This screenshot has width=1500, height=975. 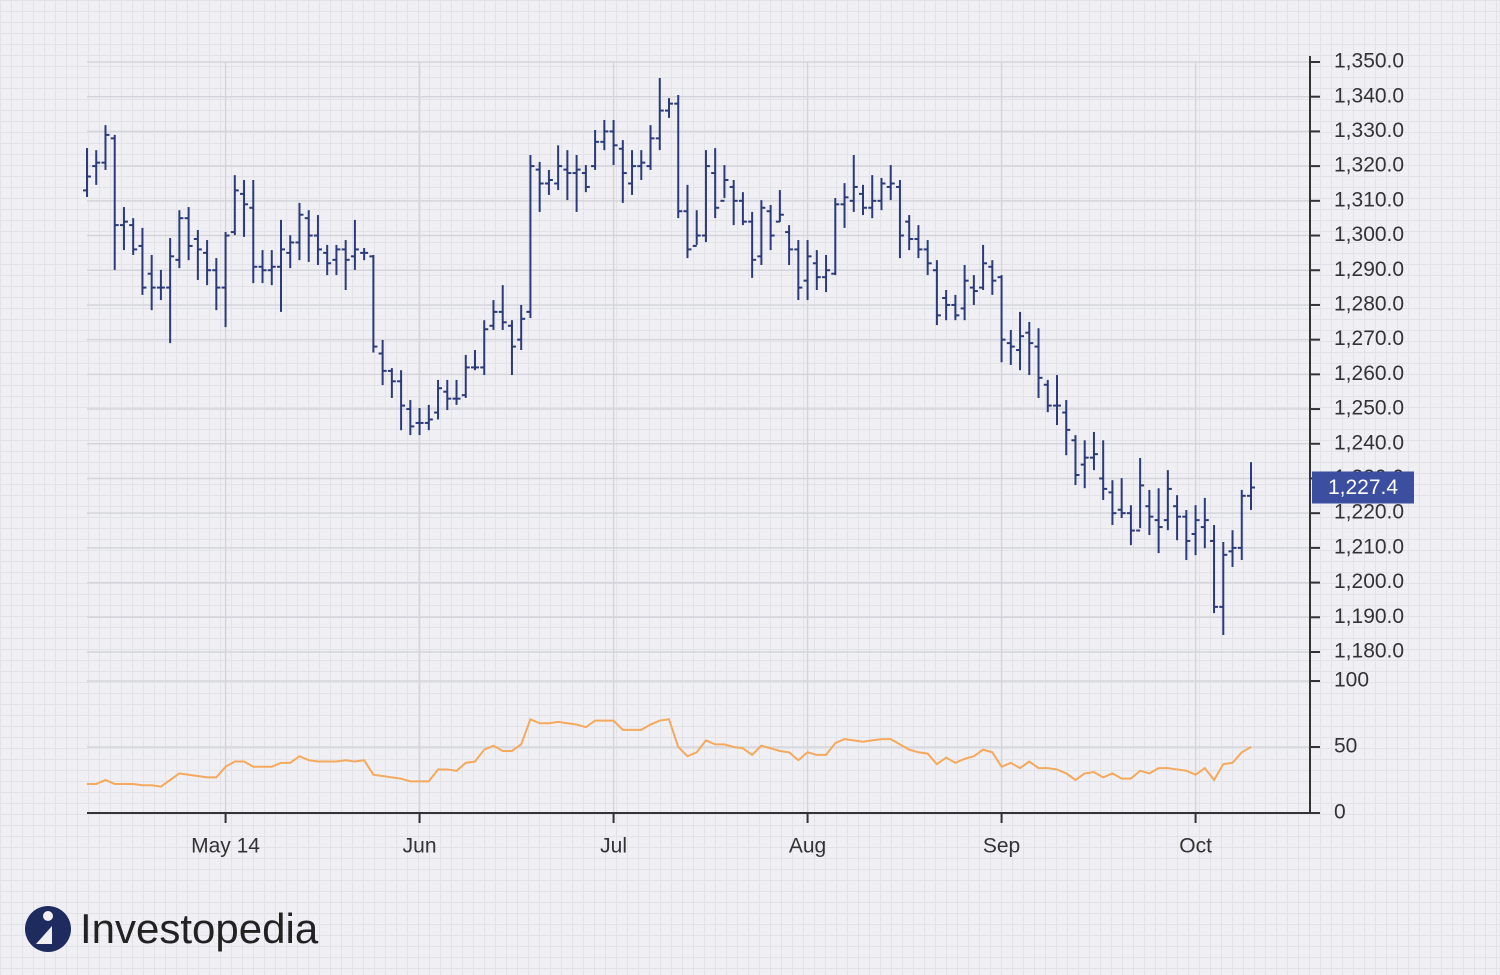 I want to click on y-tick-label: 1,310.0, so click(x=1369, y=199).